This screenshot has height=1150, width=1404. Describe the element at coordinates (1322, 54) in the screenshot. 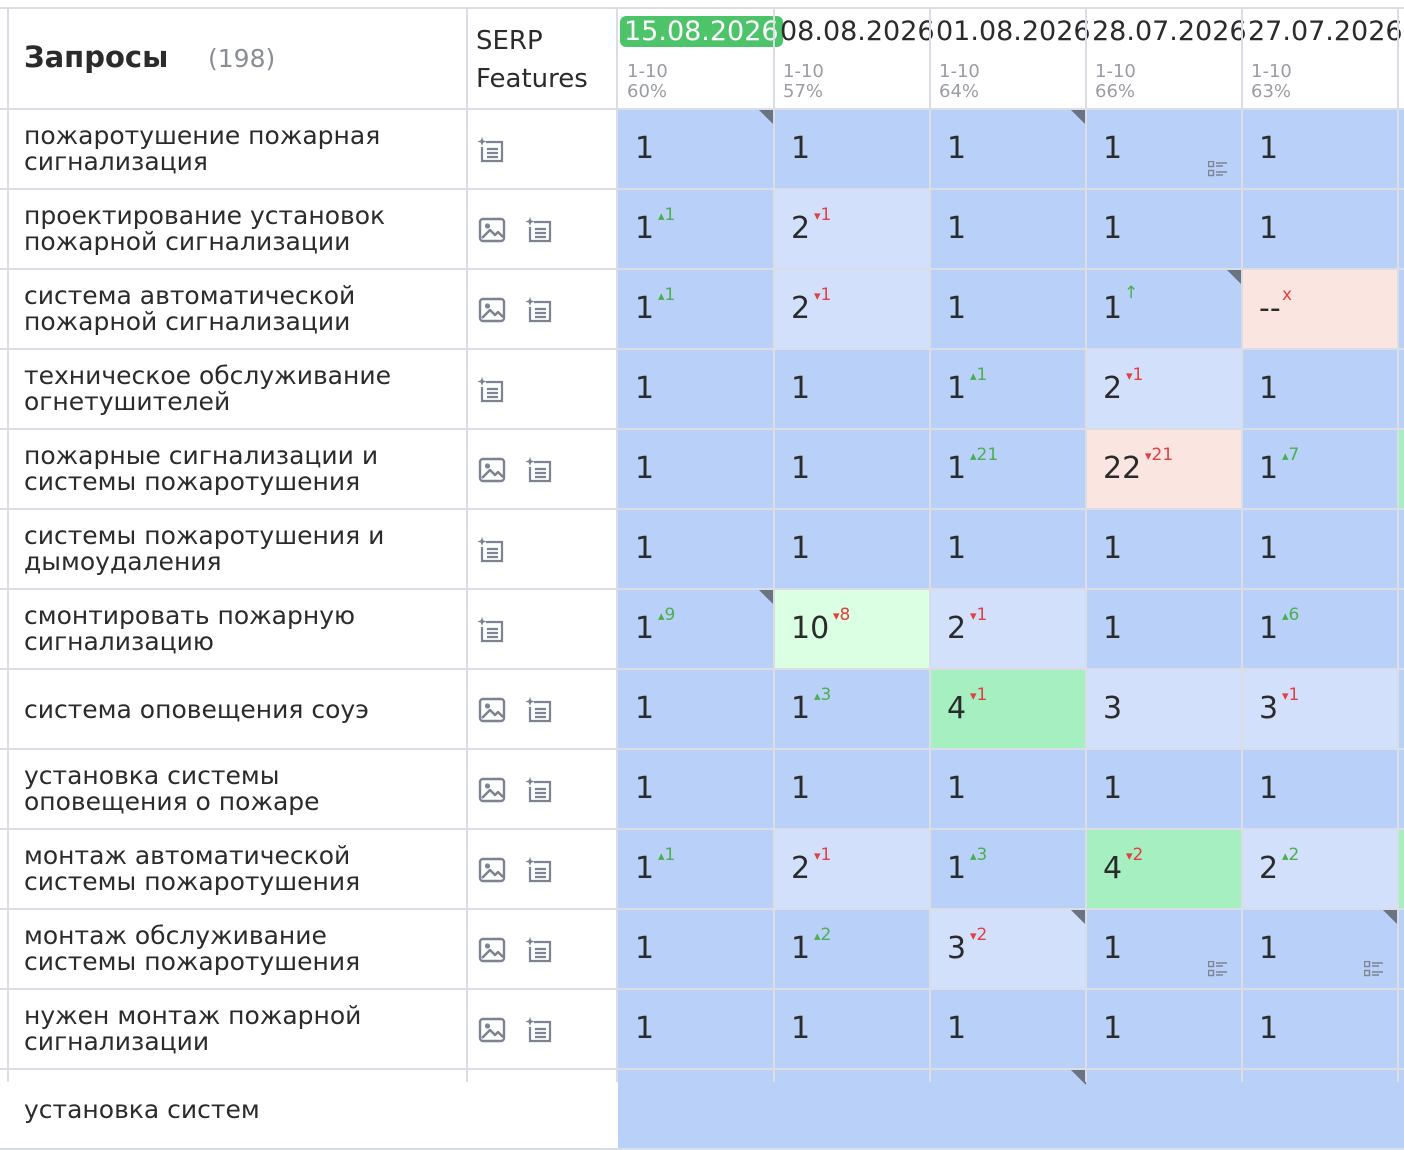

I see `date-column-header: 27.07.2026 1-10 63%` at that location.